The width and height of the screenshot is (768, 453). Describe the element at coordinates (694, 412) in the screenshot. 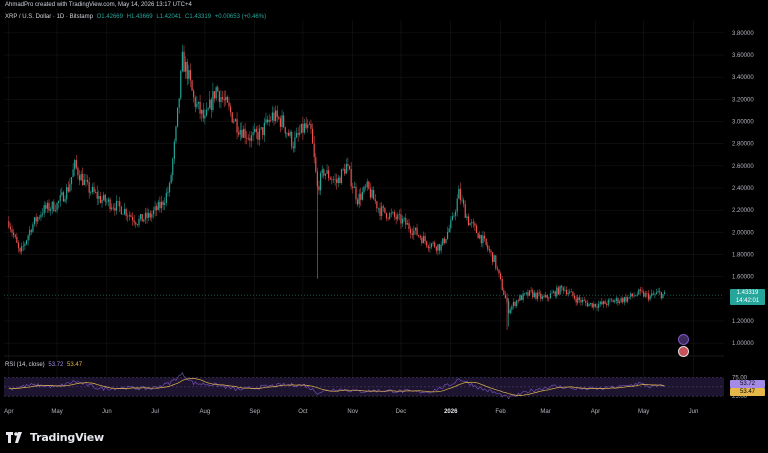

I see `time-tick-label: Jun` at that location.